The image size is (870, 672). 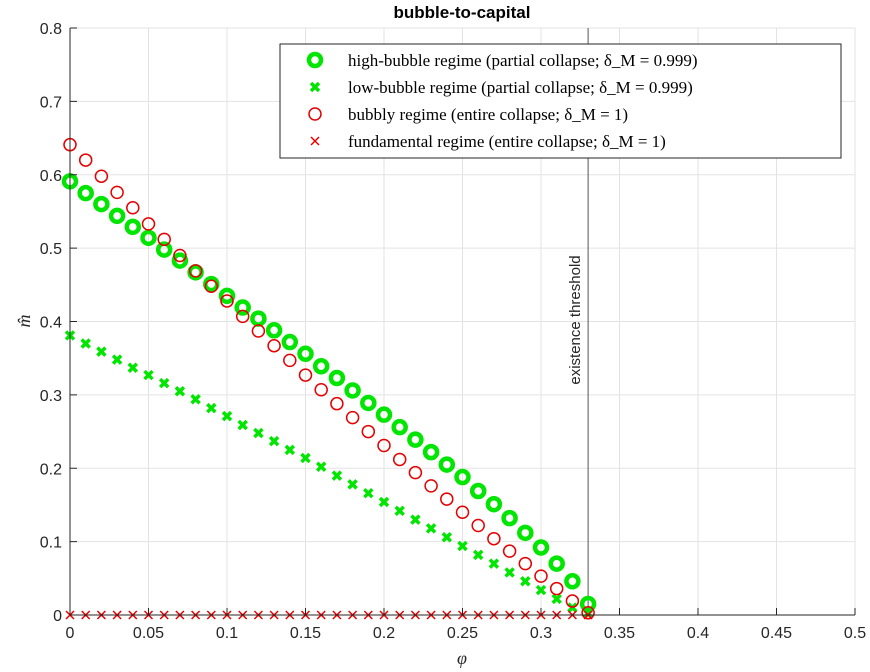 I want to click on x-tick-label: 0, so click(x=70, y=633).